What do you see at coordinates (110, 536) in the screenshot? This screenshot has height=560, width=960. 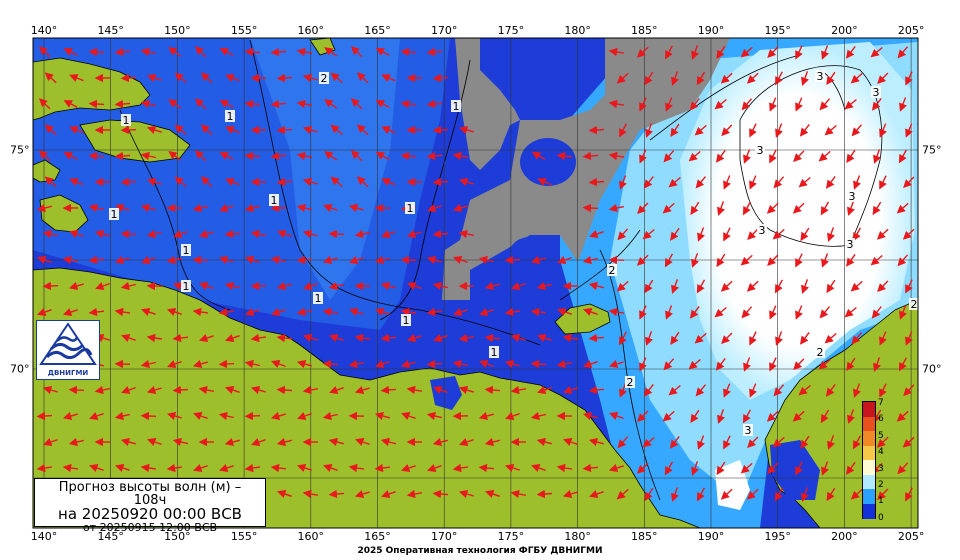 I see `longitude-tick-bottom: 145°` at bounding box center [110, 536].